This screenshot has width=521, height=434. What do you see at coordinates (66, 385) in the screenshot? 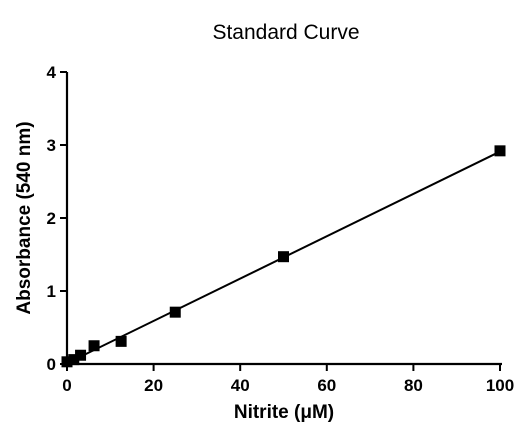
I see `x-tick-label-0: 0` at bounding box center [66, 385].